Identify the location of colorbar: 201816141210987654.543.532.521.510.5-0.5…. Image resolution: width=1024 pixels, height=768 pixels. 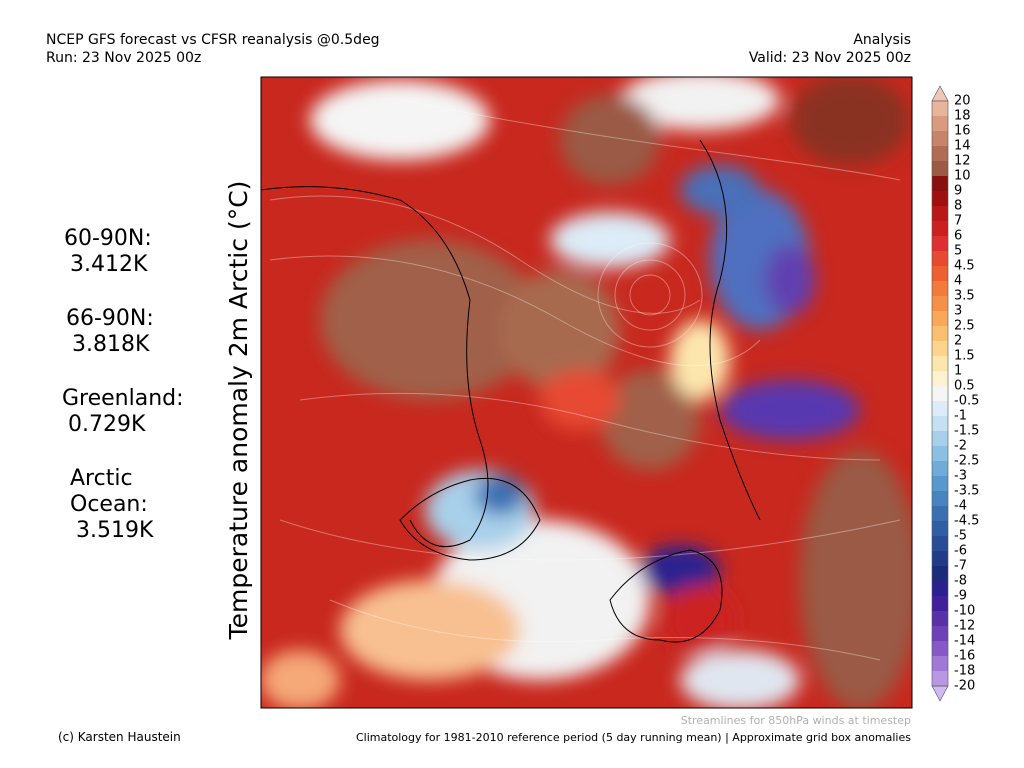
(955, 393).